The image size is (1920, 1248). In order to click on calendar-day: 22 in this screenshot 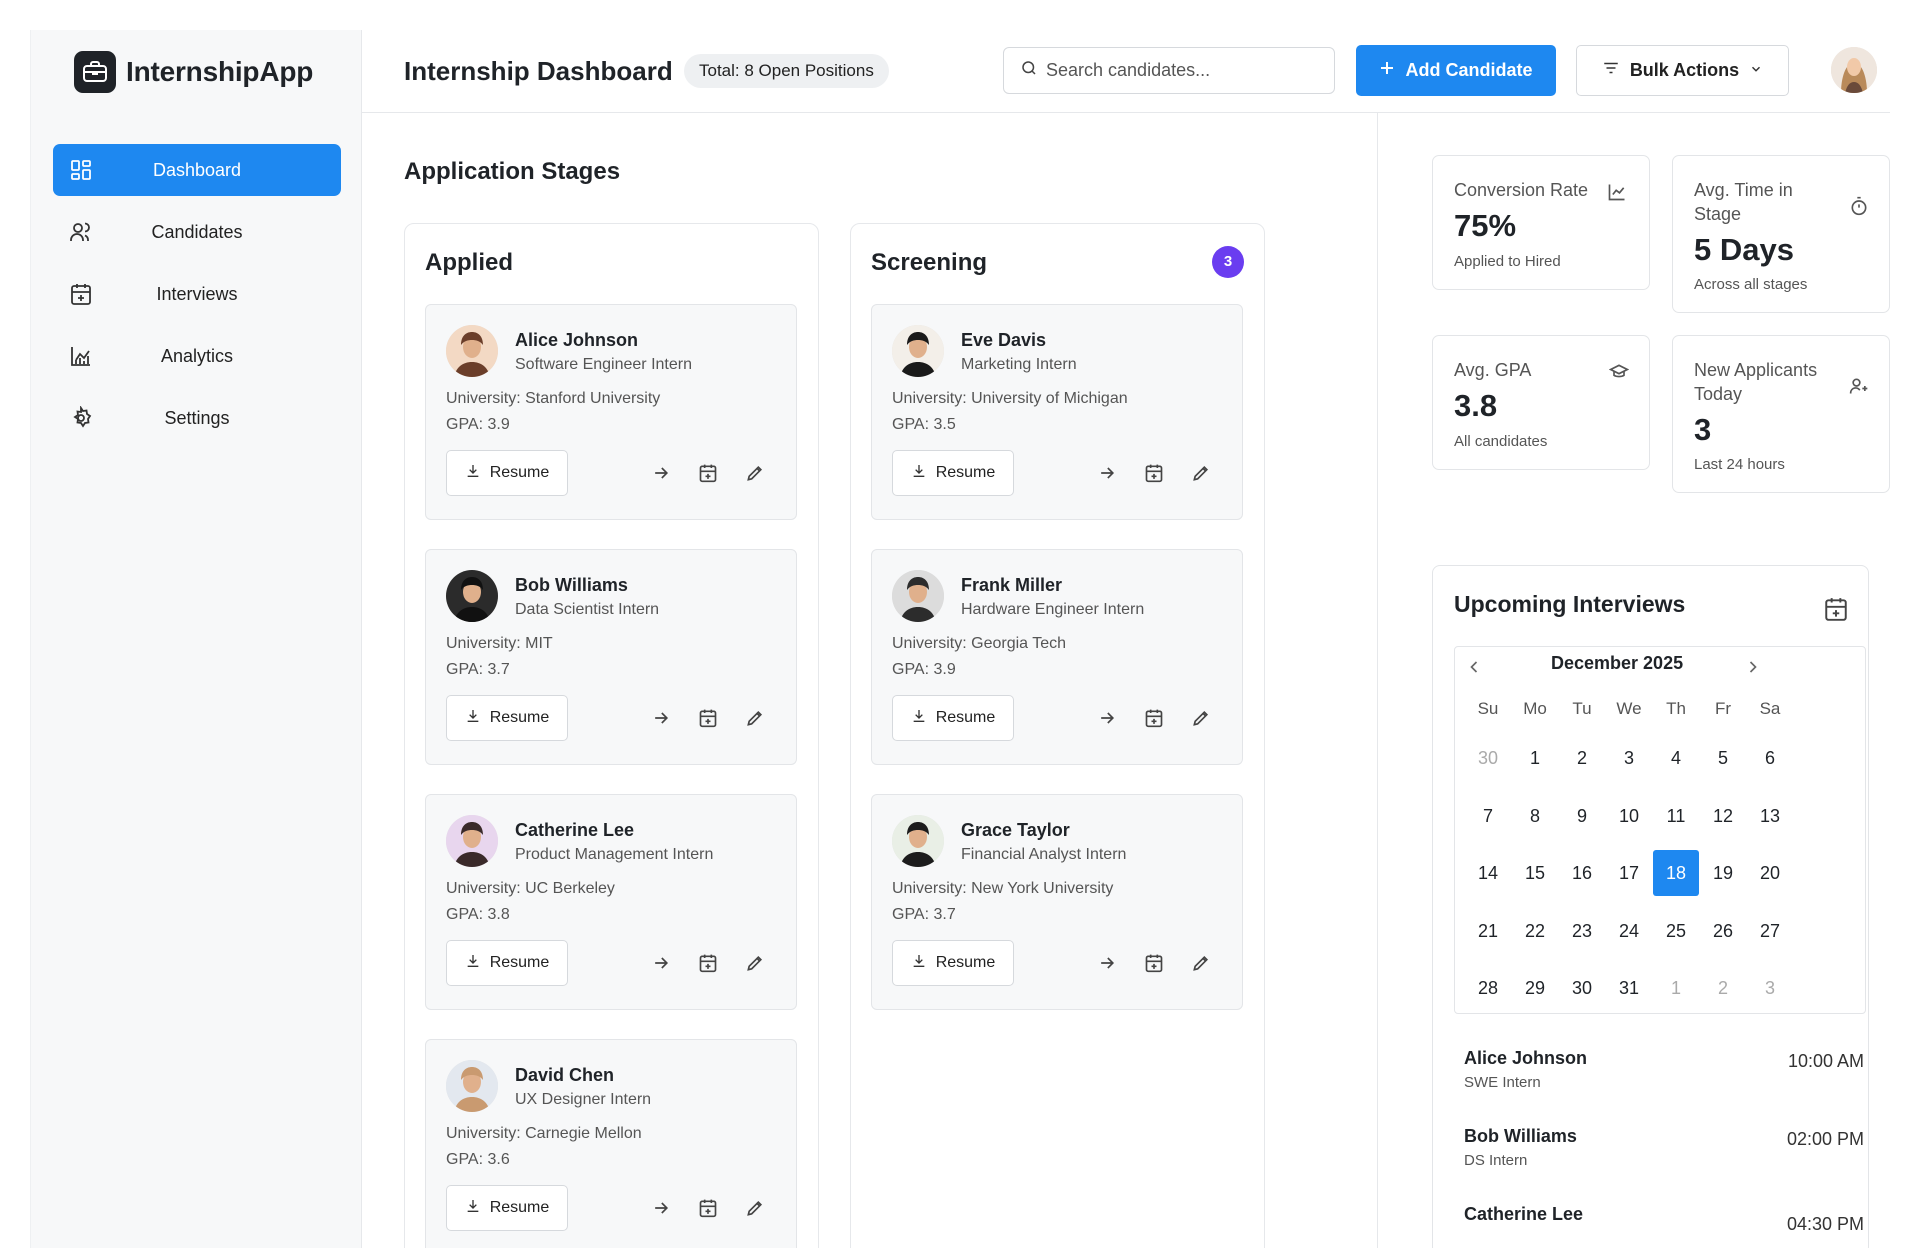, I will do `click(1535, 930)`.